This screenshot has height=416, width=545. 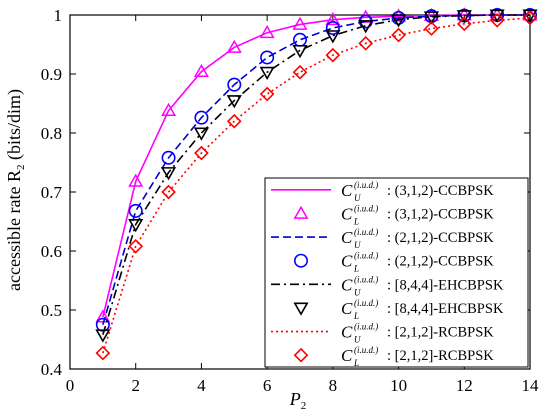 I want to click on x-tick-label: 12, so click(x=464, y=385).